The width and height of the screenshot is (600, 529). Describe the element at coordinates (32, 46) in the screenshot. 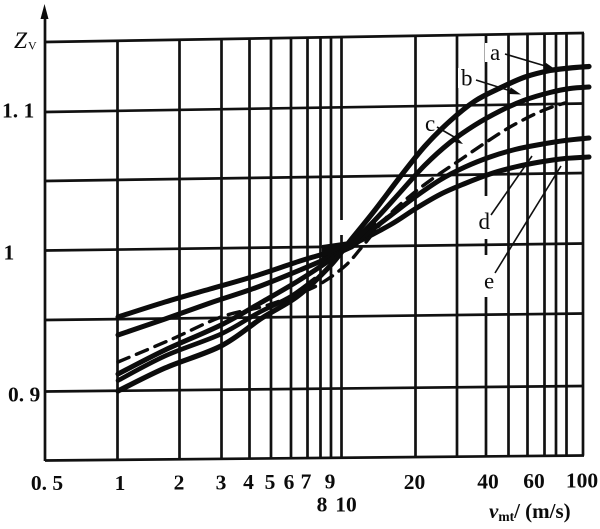

I see `svg-text: V` at that location.